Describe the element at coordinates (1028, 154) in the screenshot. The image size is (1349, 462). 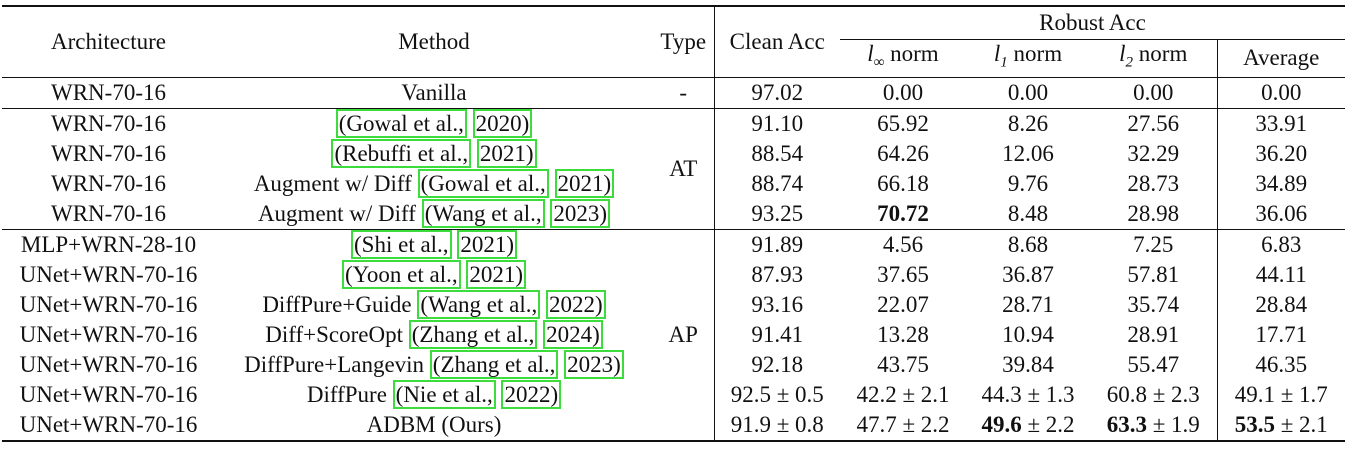
I see `value-cell: 12.06` at that location.